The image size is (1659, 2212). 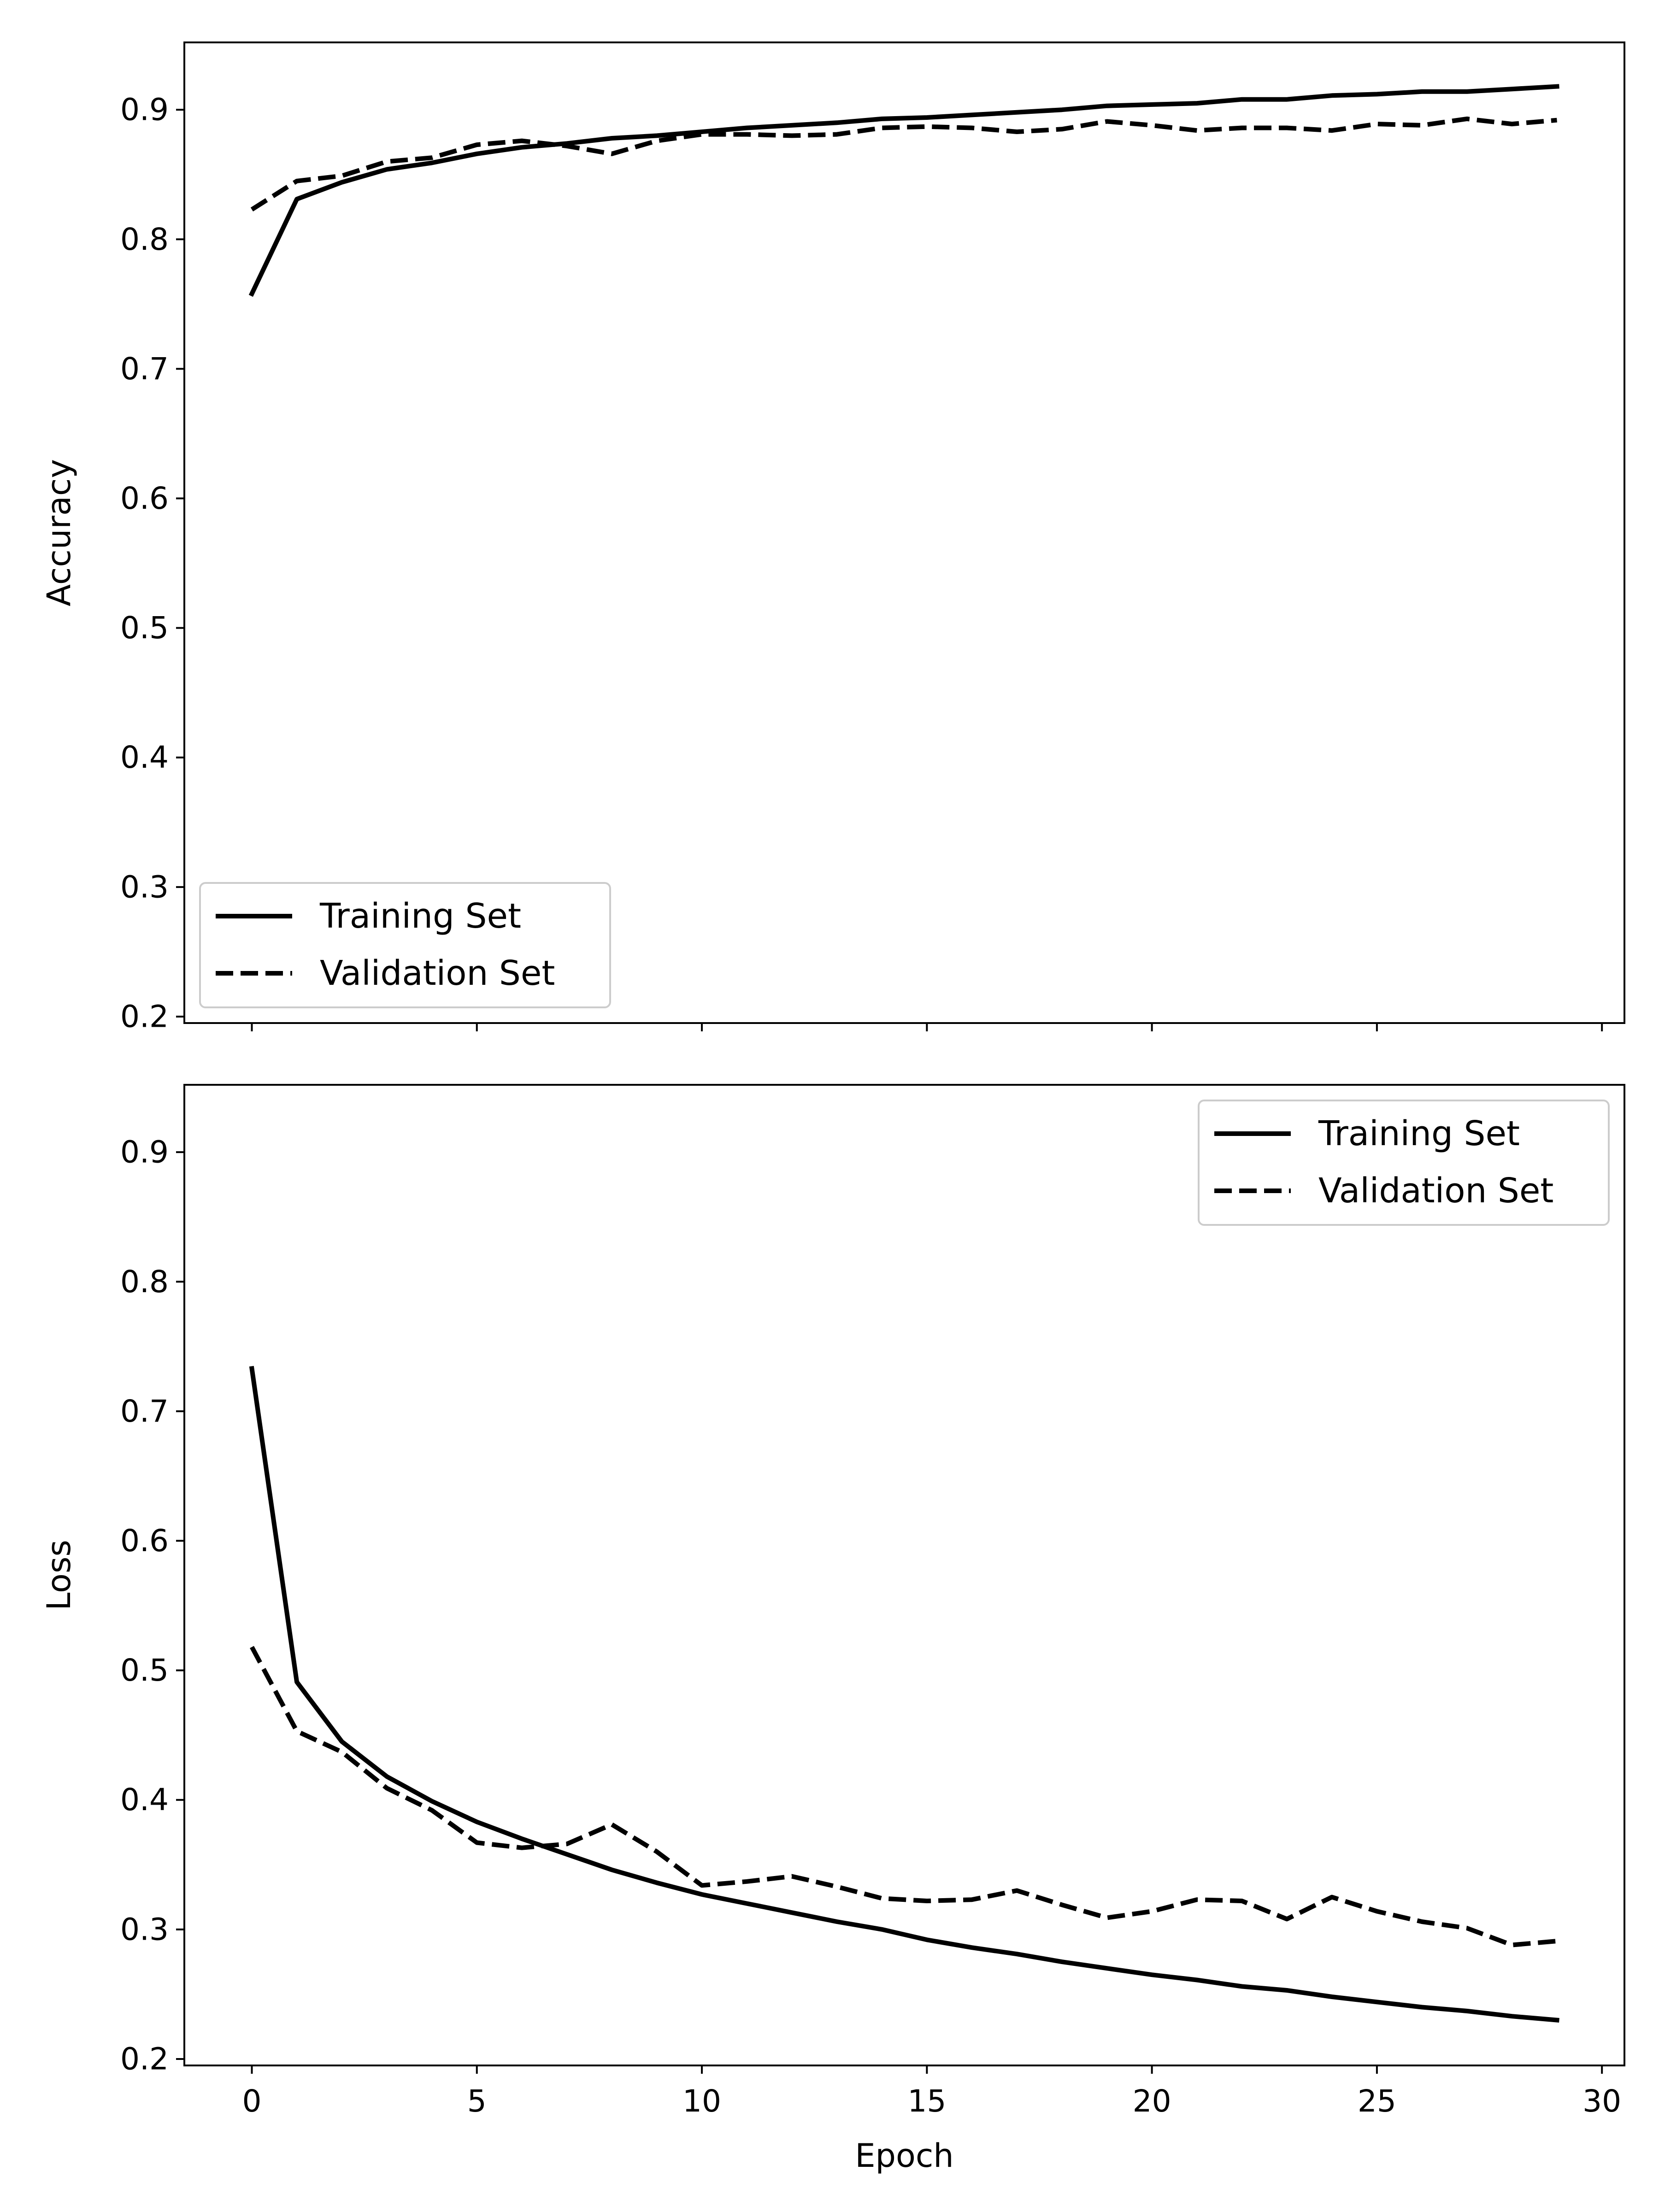 What do you see at coordinates (926, 2101) in the screenshot?
I see `x-tick-label: 15` at bounding box center [926, 2101].